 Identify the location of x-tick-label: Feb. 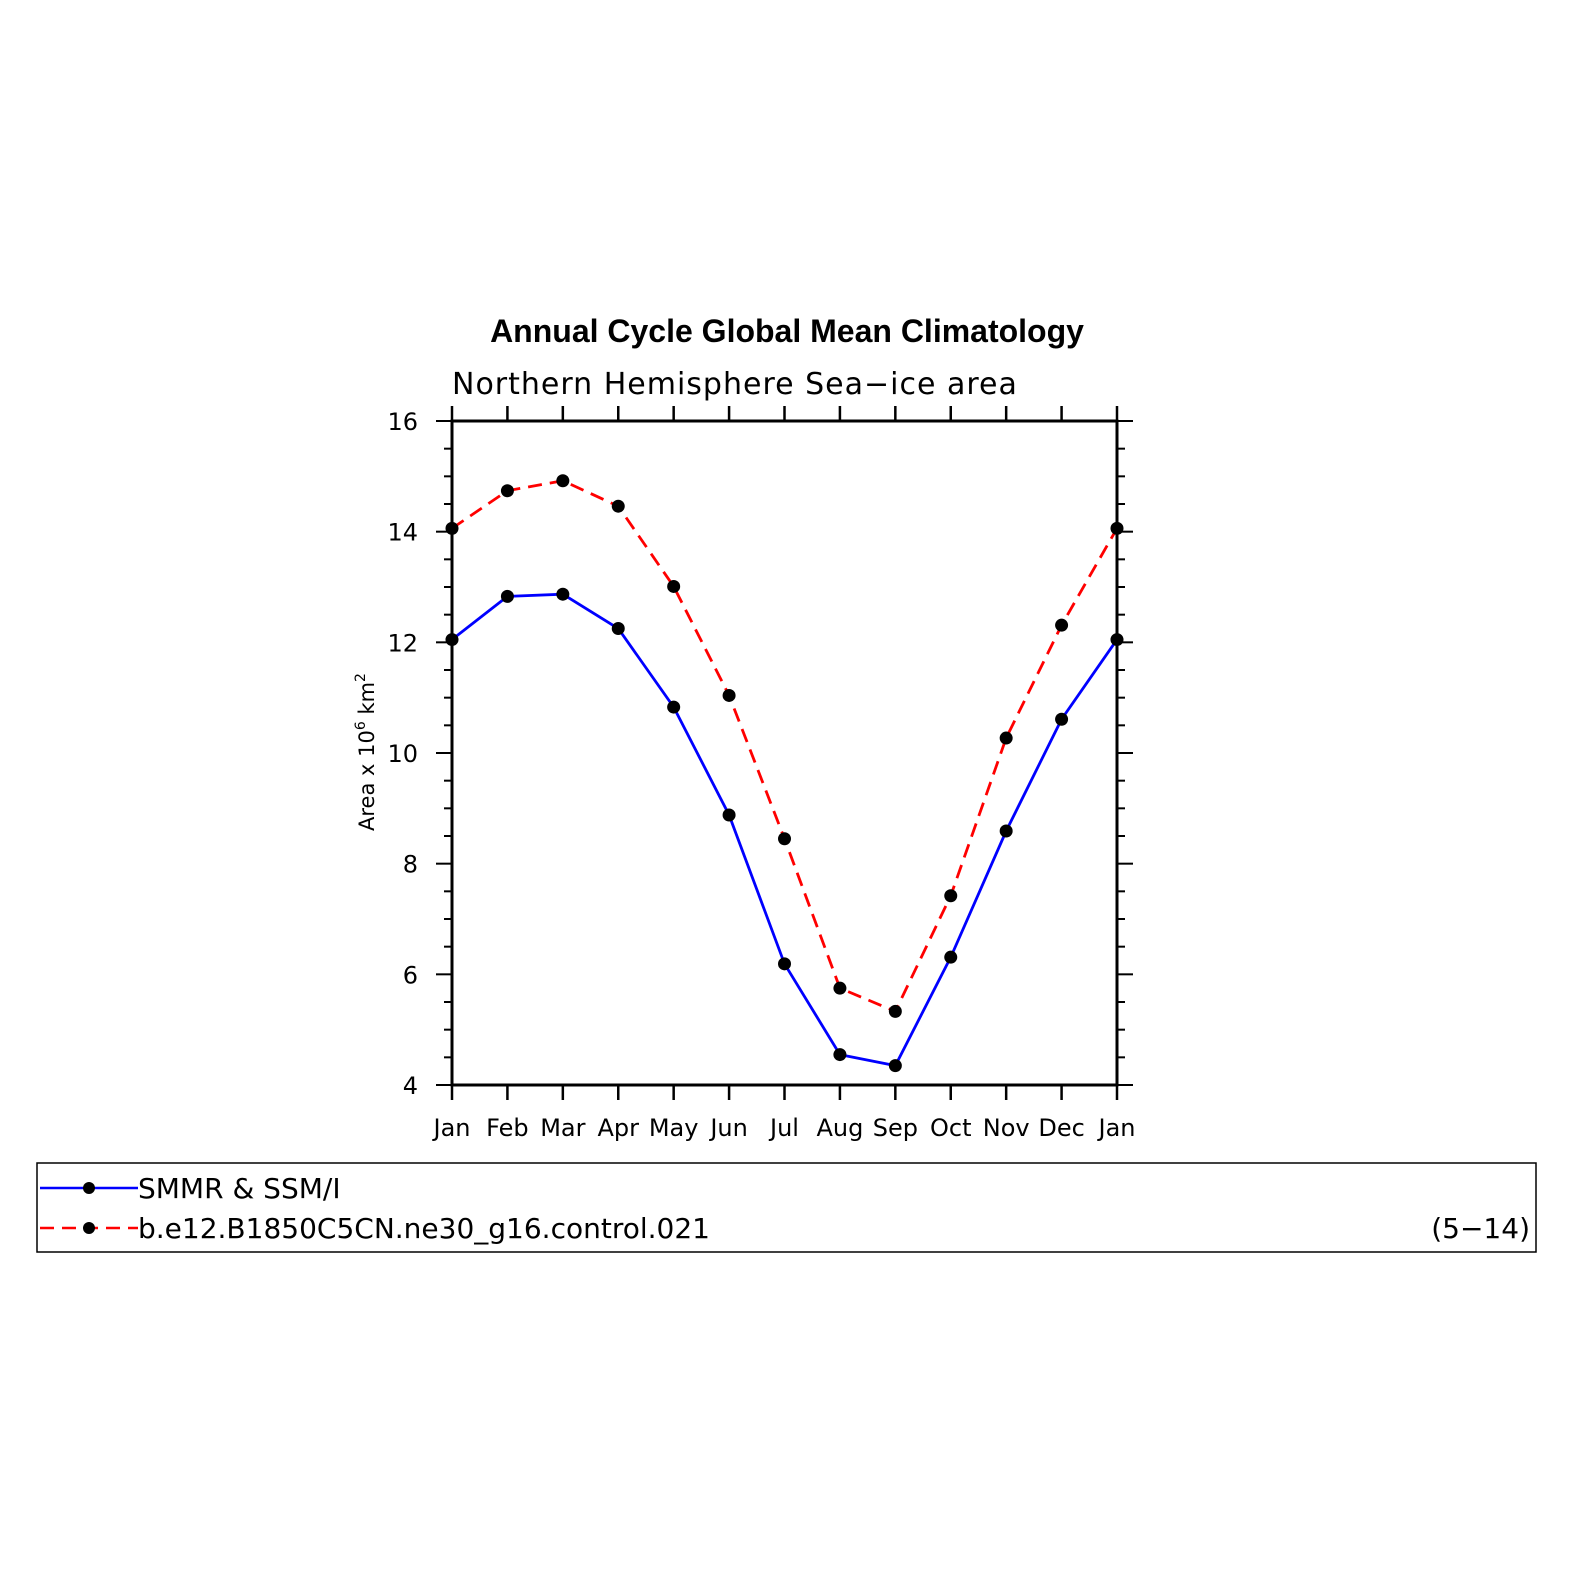
(507, 1128).